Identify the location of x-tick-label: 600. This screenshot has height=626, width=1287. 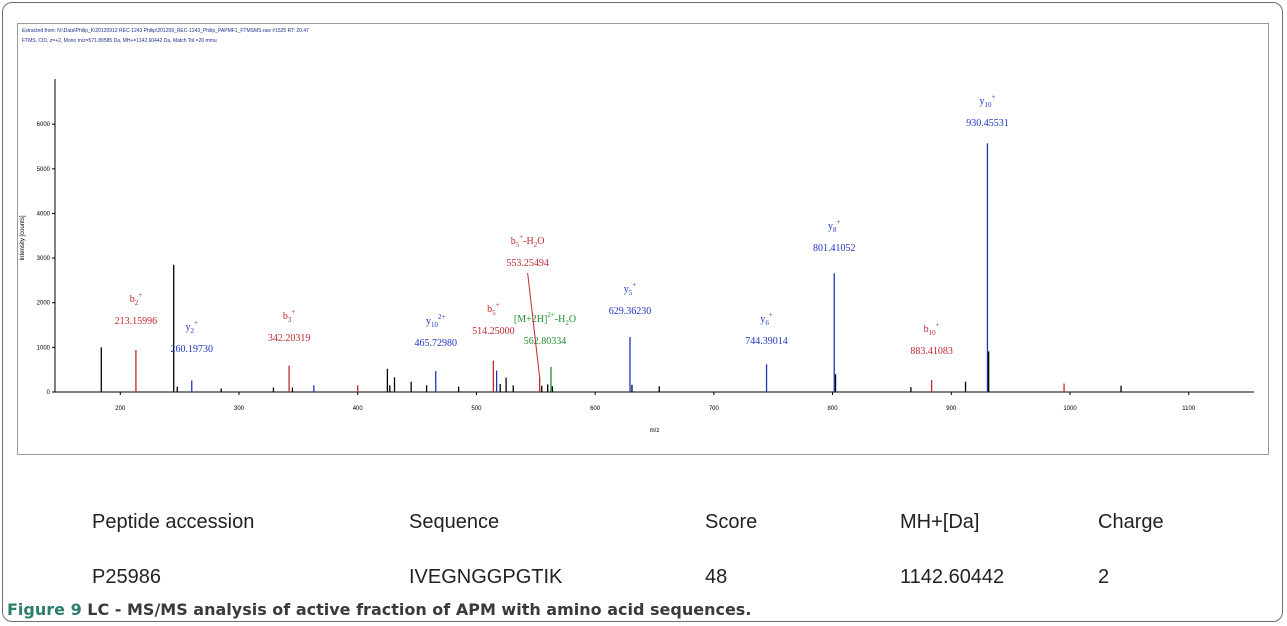
(595, 409).